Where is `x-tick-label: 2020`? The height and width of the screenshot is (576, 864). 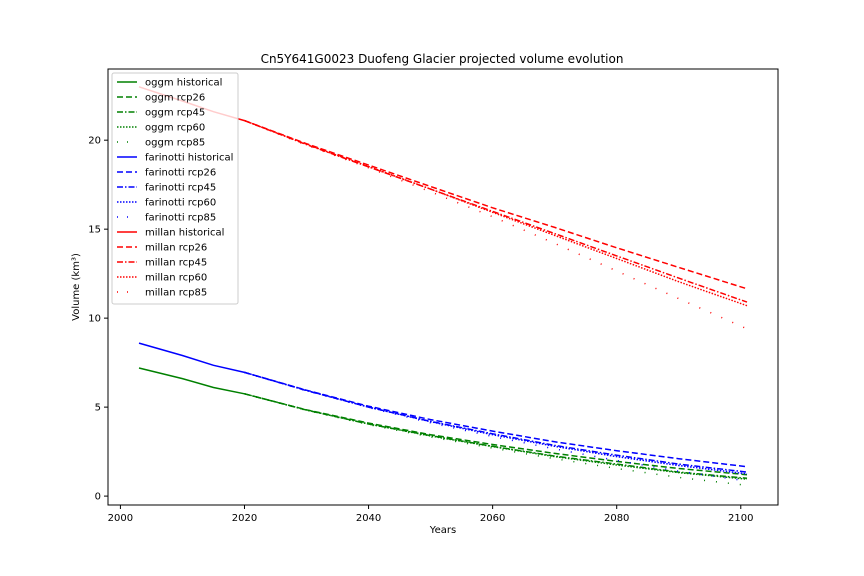
x-tick-label: 2020 is located at coordinates (244, 518).